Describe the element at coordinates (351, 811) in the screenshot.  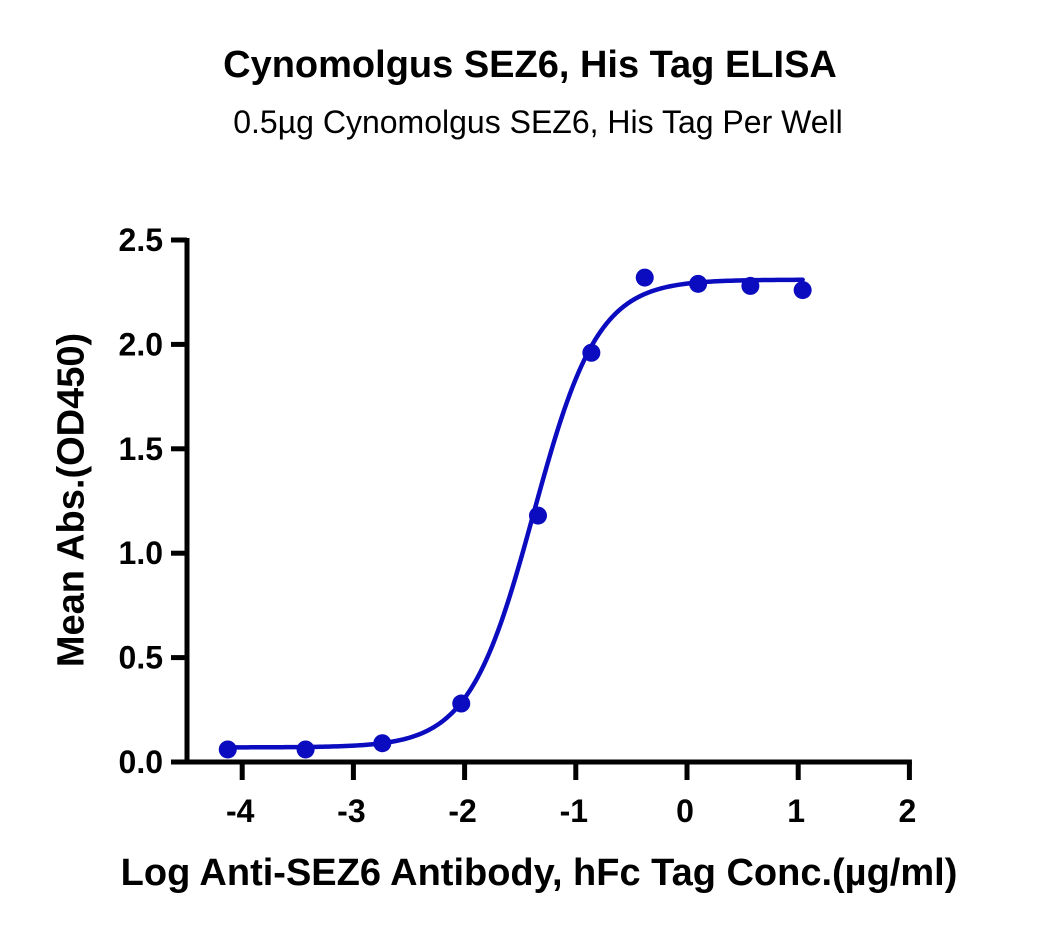
I see `x-tick-label: -3` at that location.